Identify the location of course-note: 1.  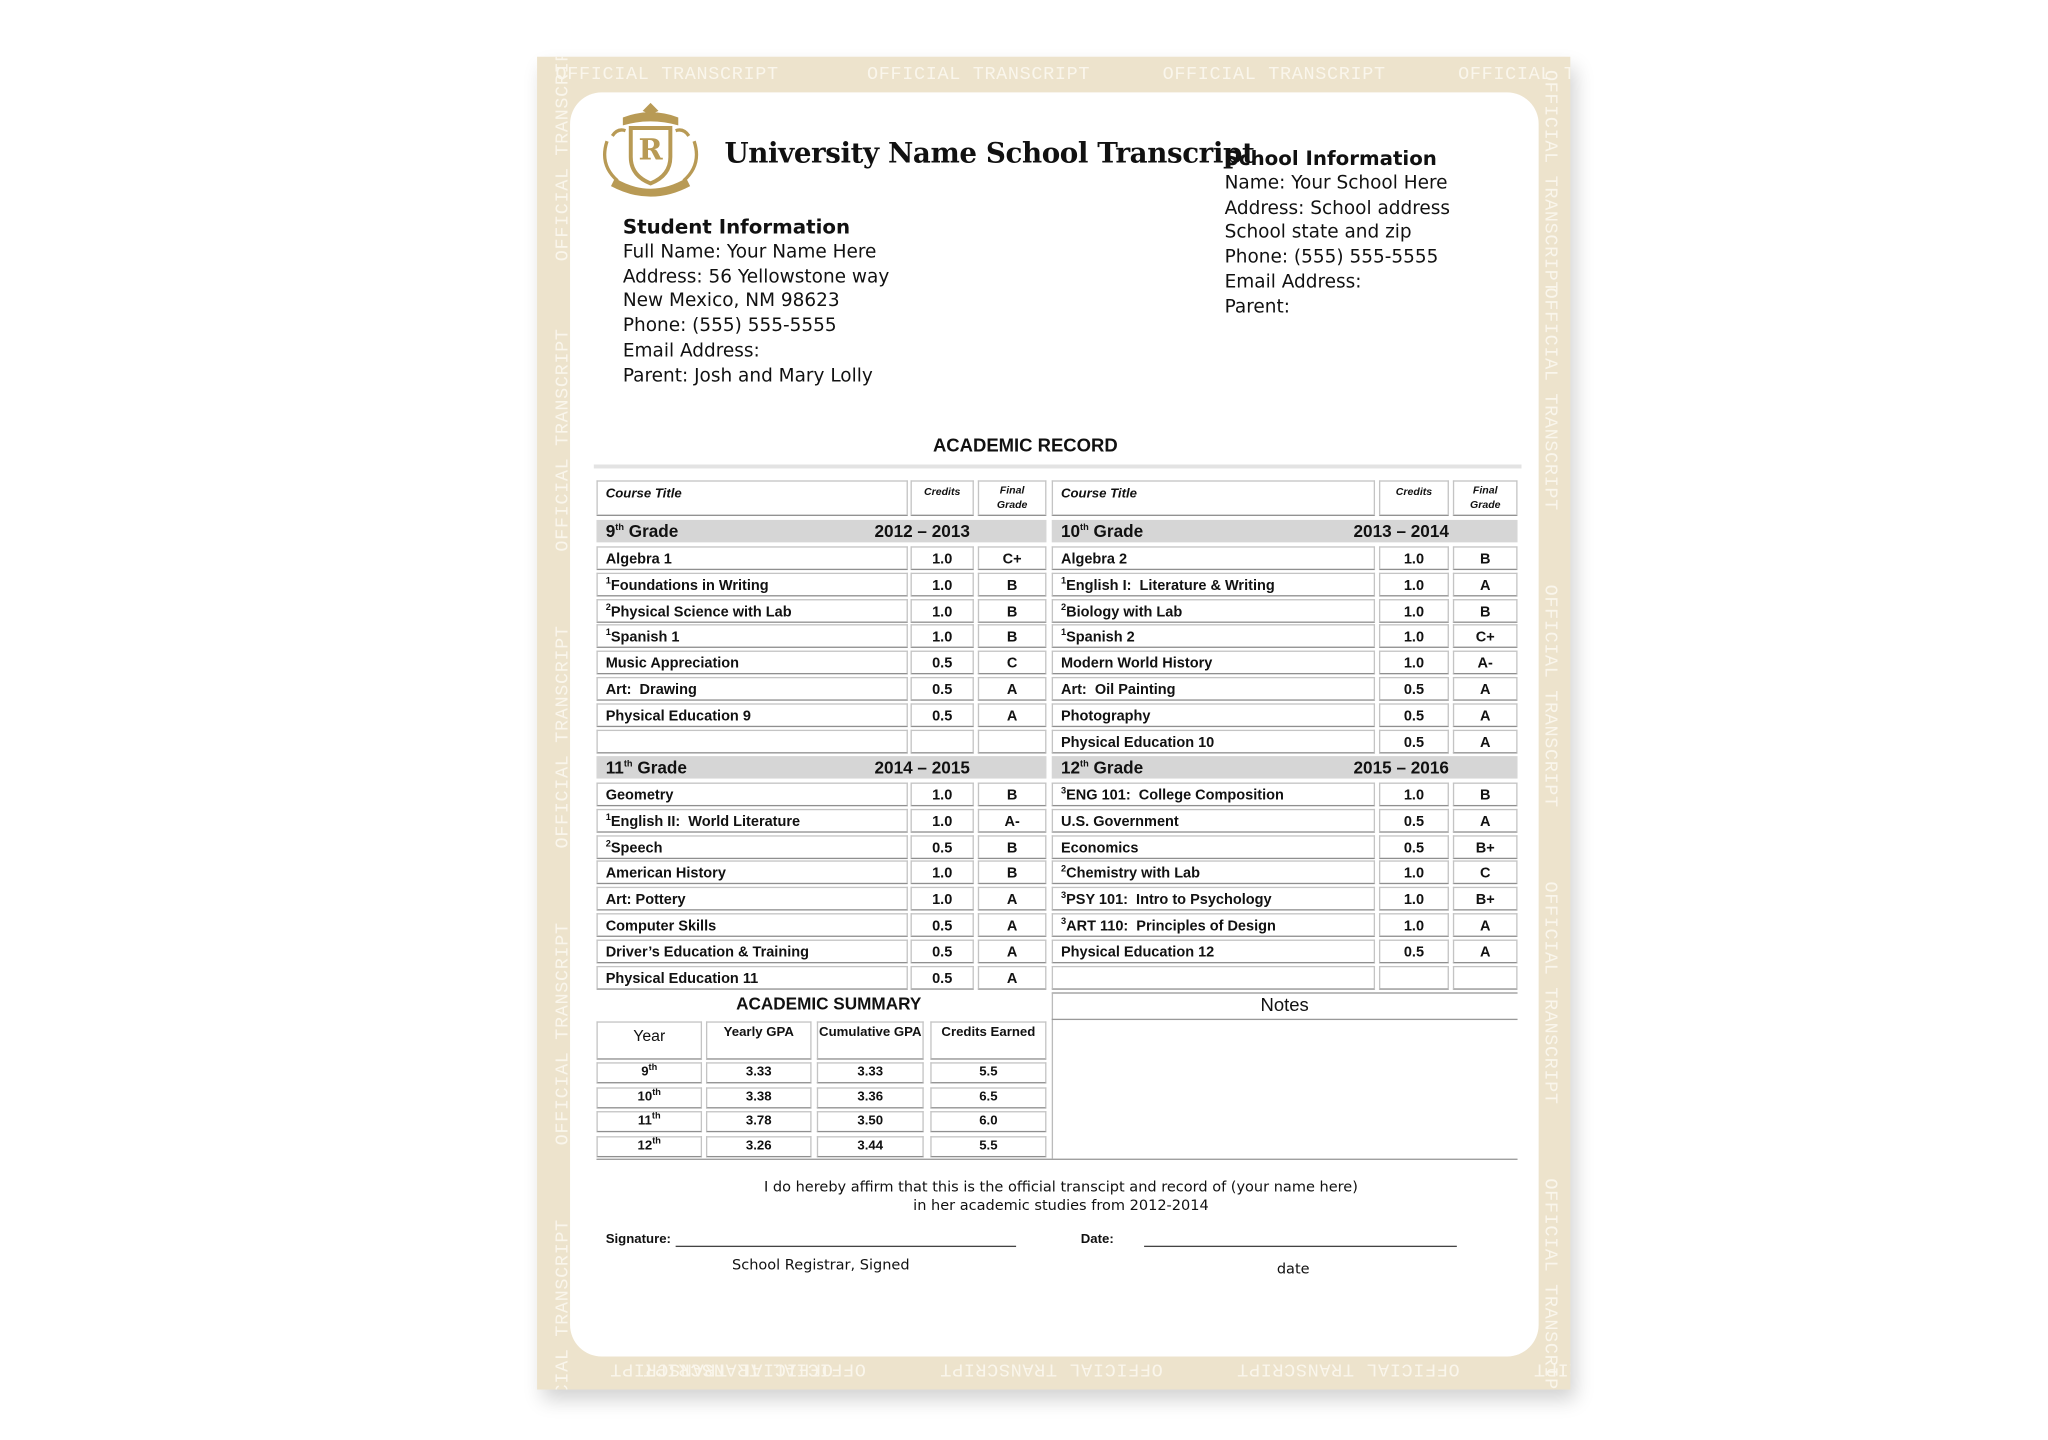
(608, 818).